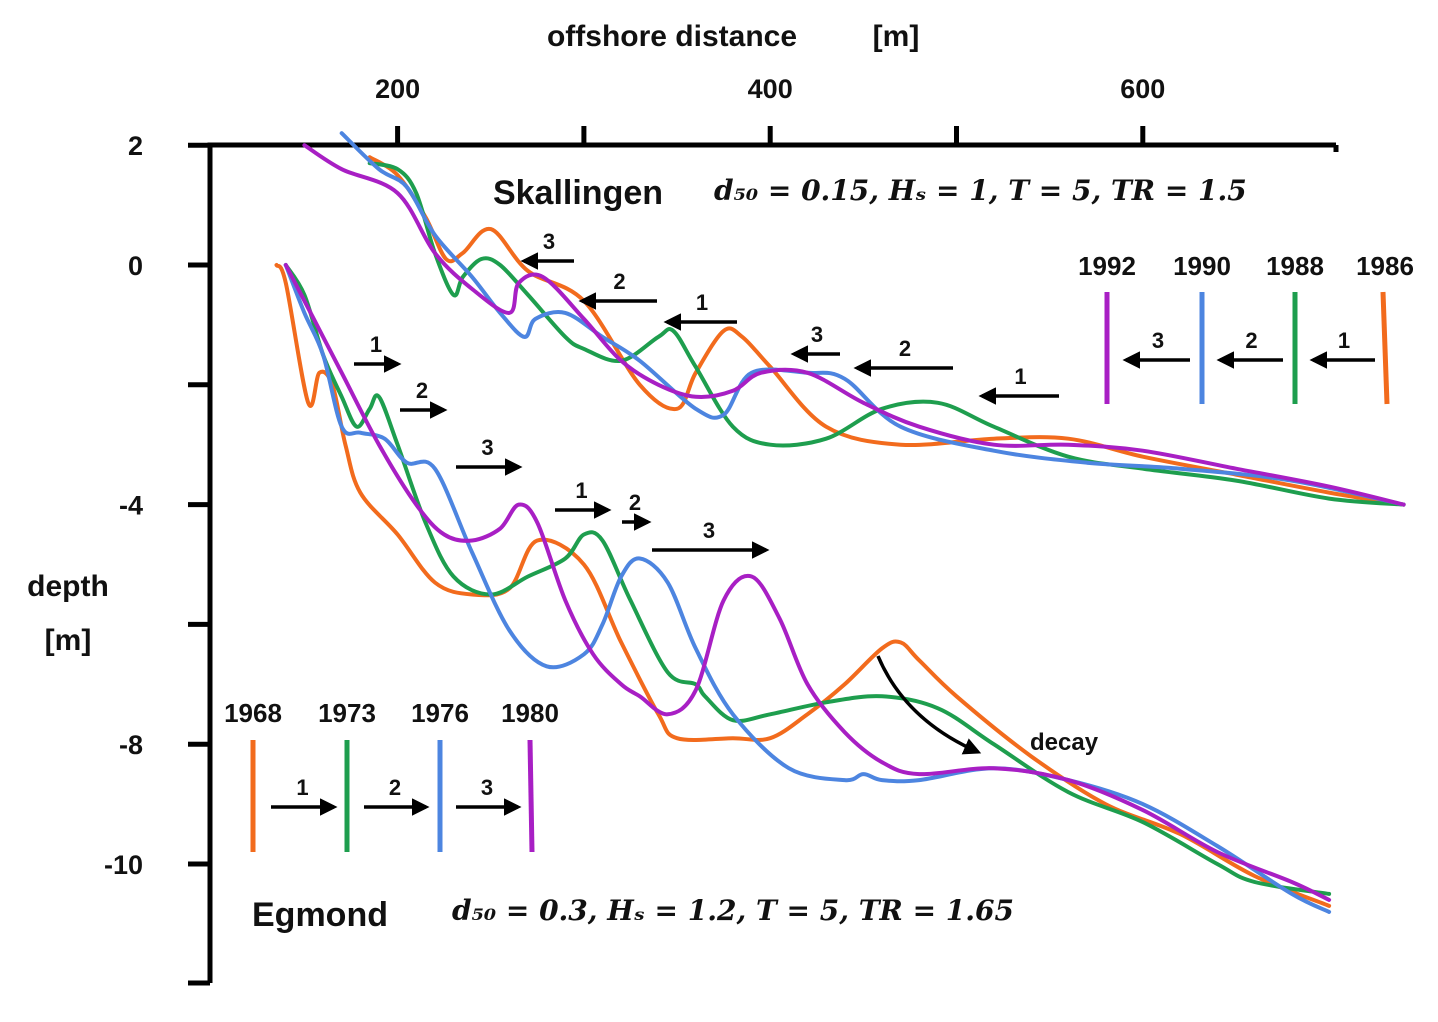 This screenshot has width=1438, height=1022. I want to click on y-tick-label-0: 0, so click(135, 266).